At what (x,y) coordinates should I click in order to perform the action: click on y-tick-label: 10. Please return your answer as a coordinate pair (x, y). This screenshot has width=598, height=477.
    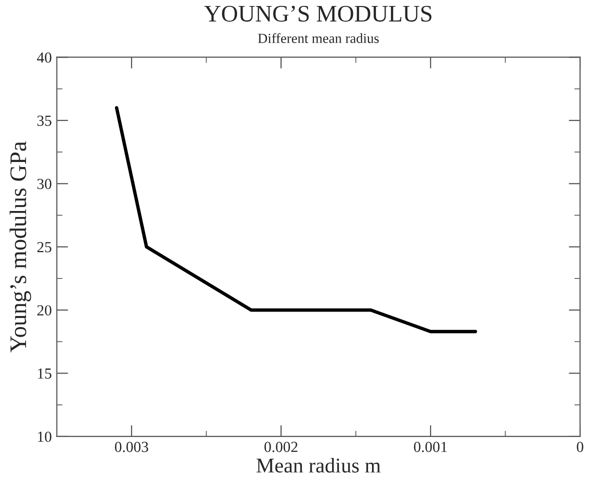
    Looking at the image, I should click on (45, 437).